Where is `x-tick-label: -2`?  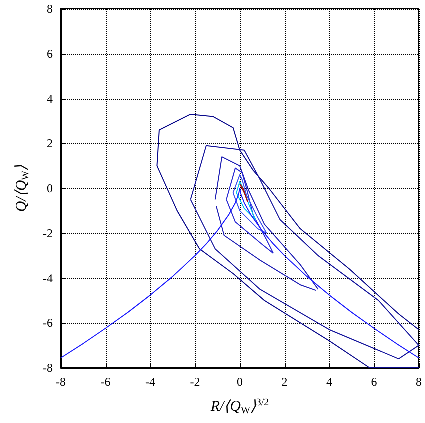 x-tick-label: -2 is located at coordinates (195, 382).